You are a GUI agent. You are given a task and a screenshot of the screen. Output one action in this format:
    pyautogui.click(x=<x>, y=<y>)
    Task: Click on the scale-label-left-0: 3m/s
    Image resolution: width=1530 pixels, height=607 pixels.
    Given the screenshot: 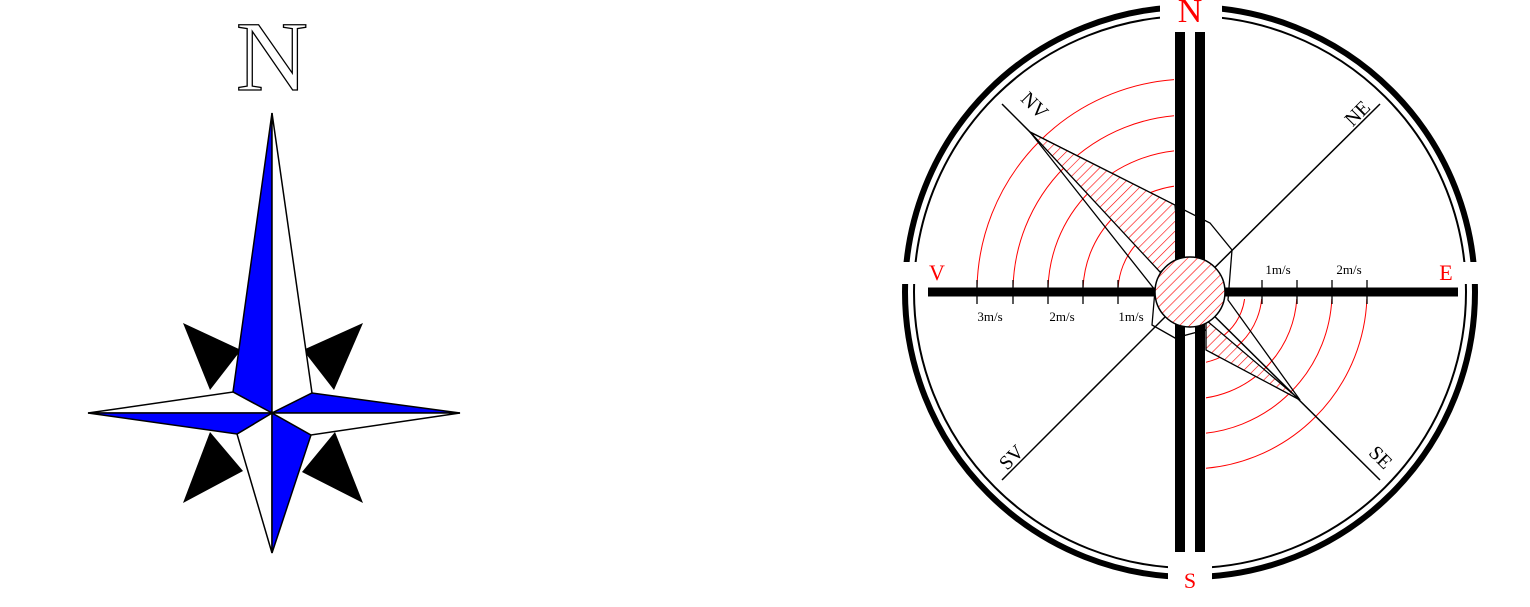 What is the action you would take?
    pyautogui.click(x=989, y=316)
    